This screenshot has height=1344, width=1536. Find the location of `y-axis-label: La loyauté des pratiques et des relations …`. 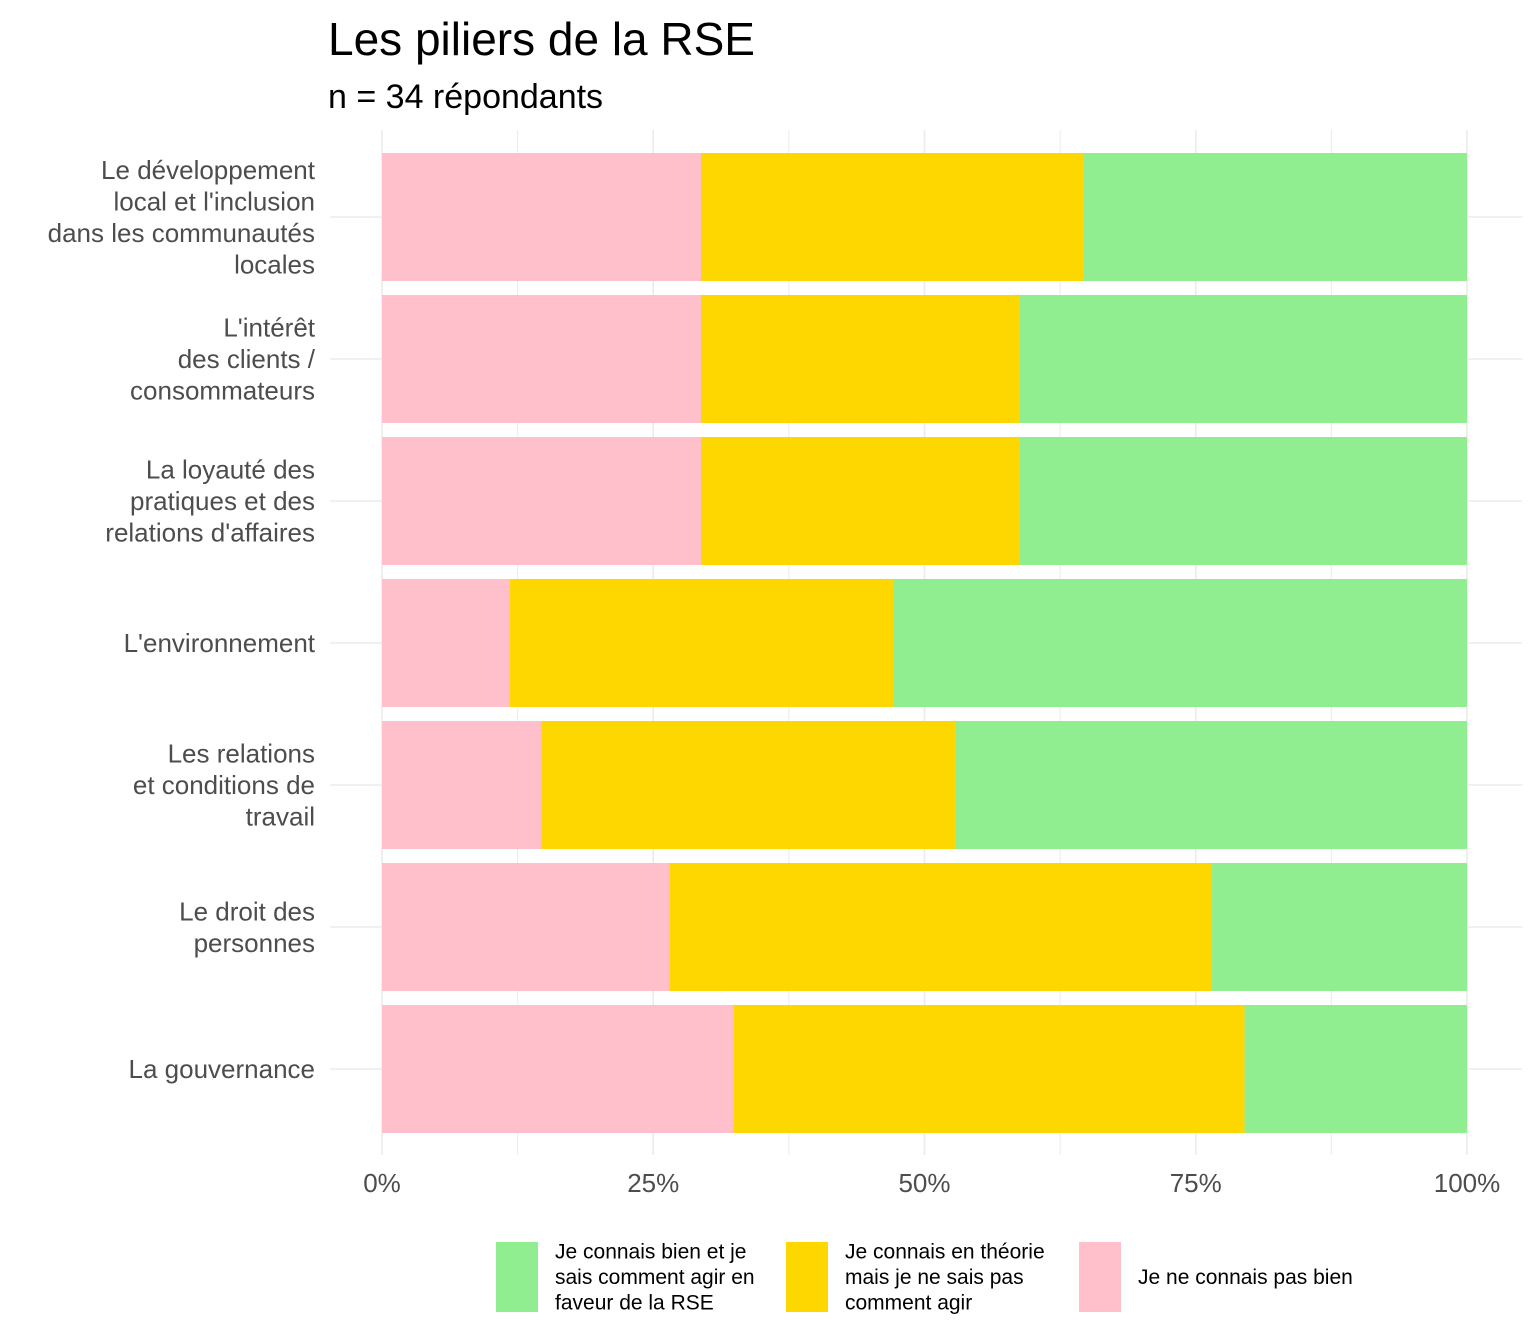

y-axis-label: La loyauté des pratiques et des relations … is located at coordinates (210, 501).